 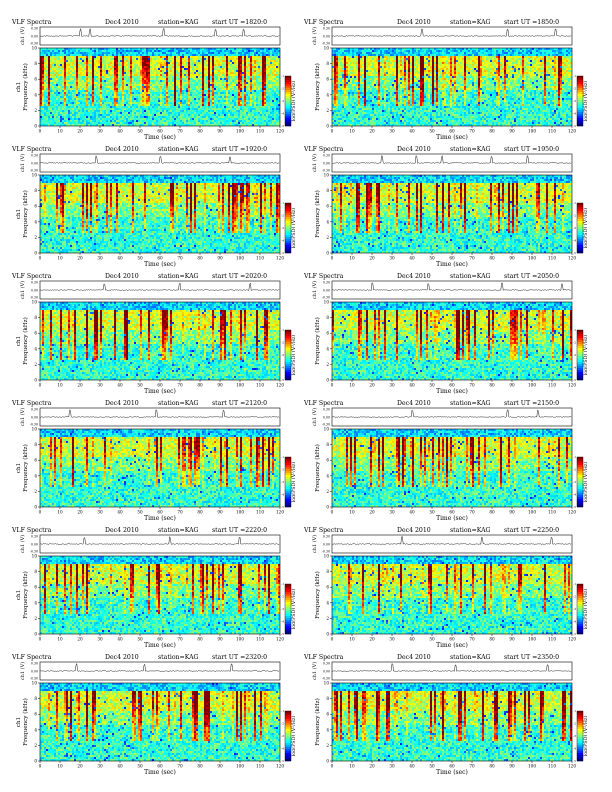 I want to click on colorbar-tick-label: -3, so click(x=574, y=482).